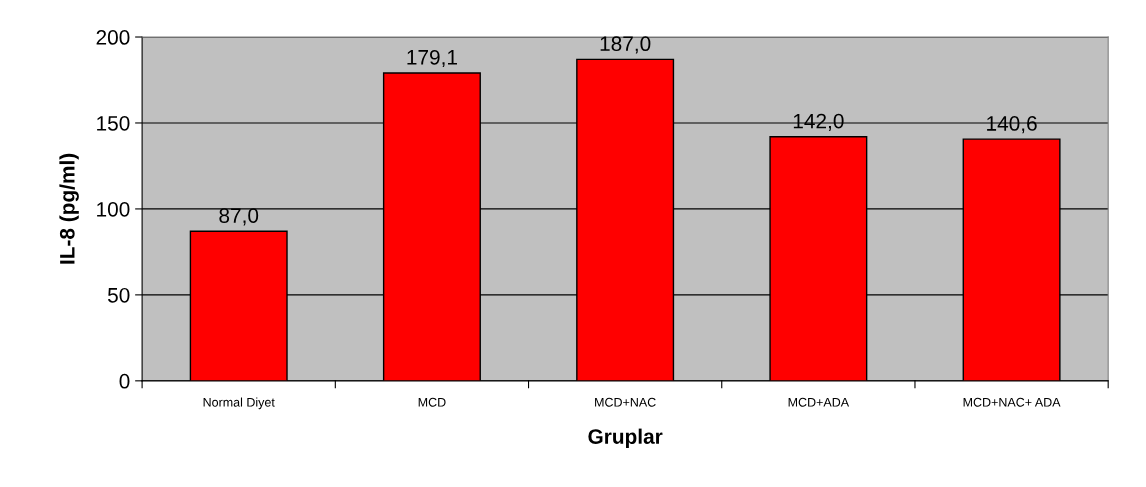 Image resolution: width=1146 pixels, height=487 pixels. What do you see at coordinates (113, 123) in the screenshot?
I see `y-tick-label: 150` at bounding box center [113, 123].